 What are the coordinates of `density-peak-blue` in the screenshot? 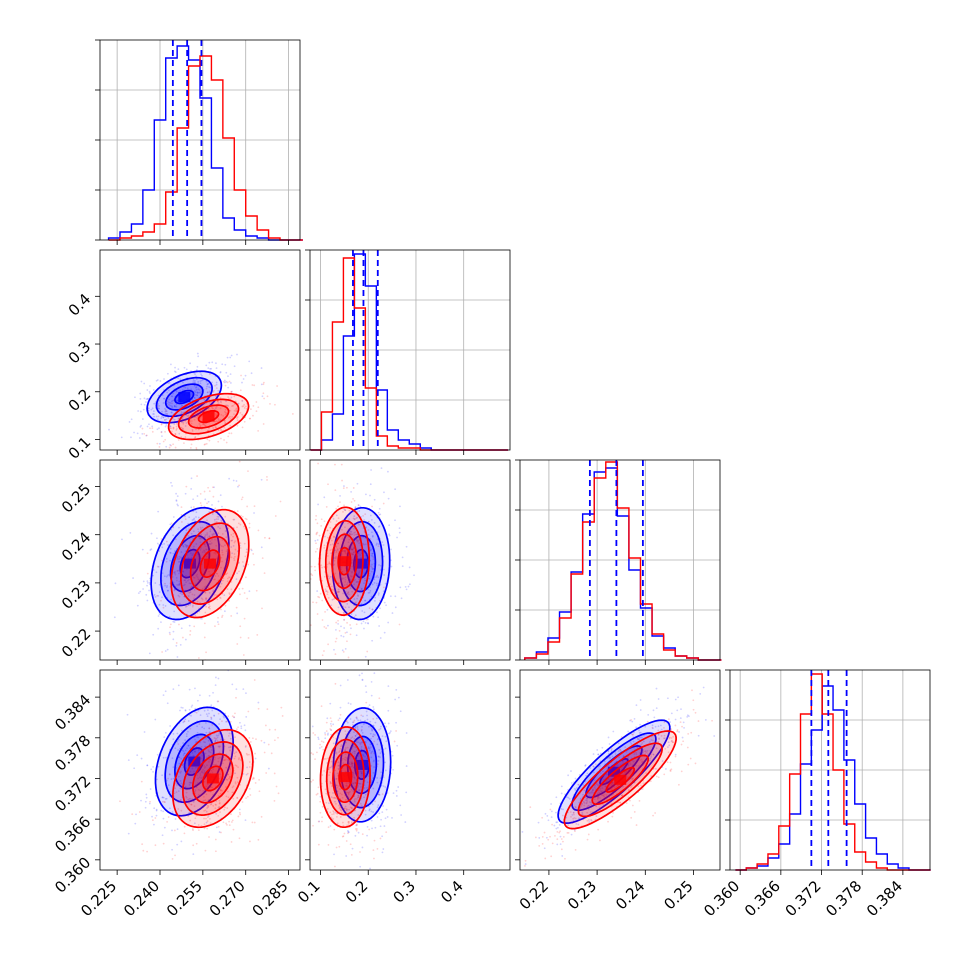 It's located at (362, 764).